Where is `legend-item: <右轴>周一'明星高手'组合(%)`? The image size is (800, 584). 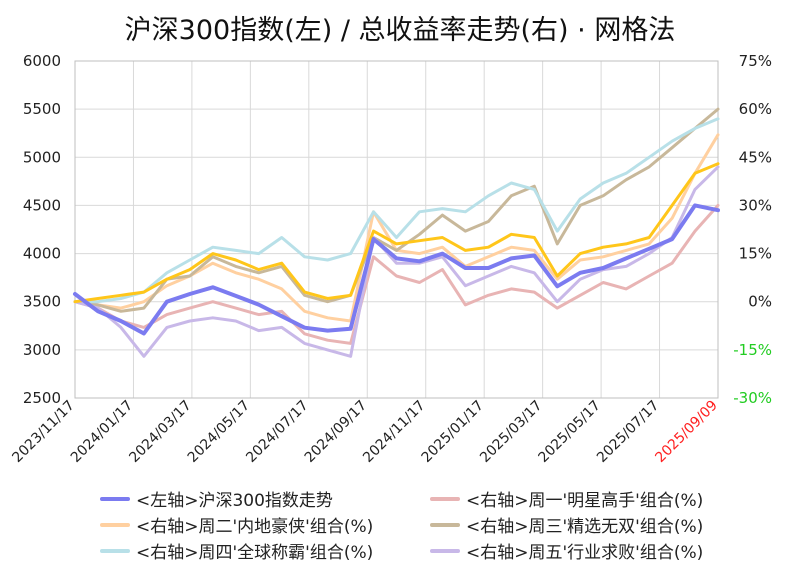 legend-item: <右轴>周一'明星高手'组合(%) is located at coordinates (566, 498).